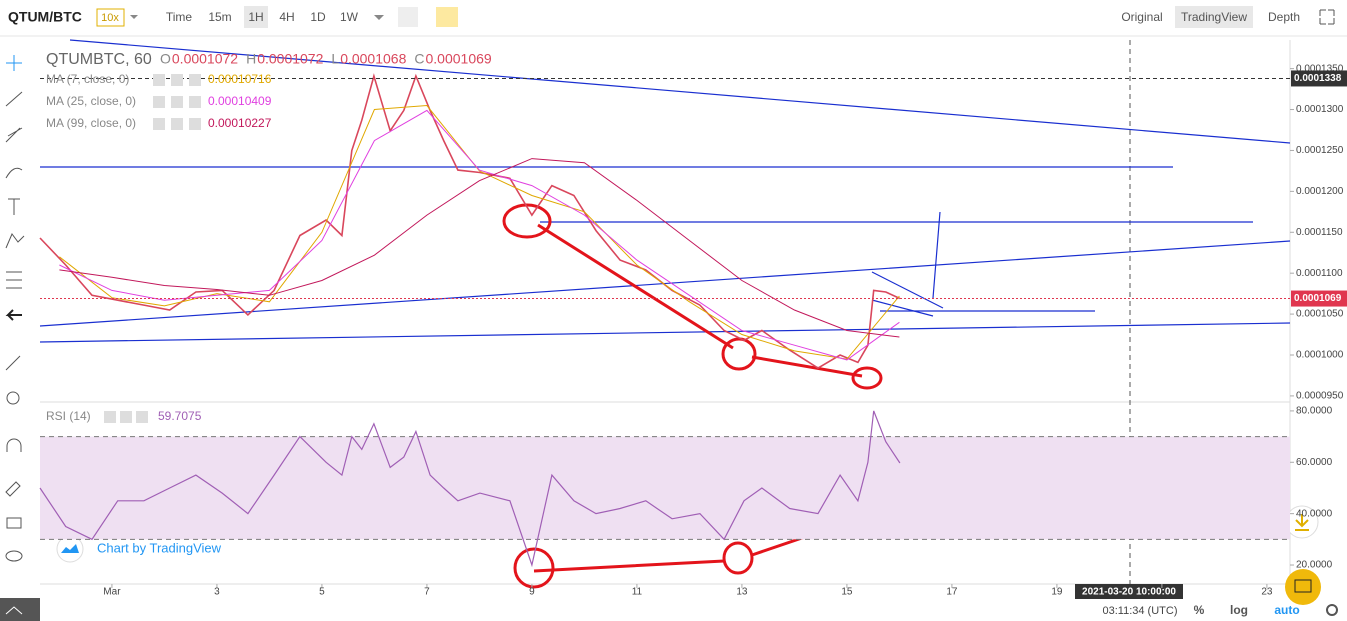 The width and height of the screenshot is (1347, 621). Describe the element at coordinates (180, 416) in the screenshot. I see `rsi-value: 59.7075` at that location.